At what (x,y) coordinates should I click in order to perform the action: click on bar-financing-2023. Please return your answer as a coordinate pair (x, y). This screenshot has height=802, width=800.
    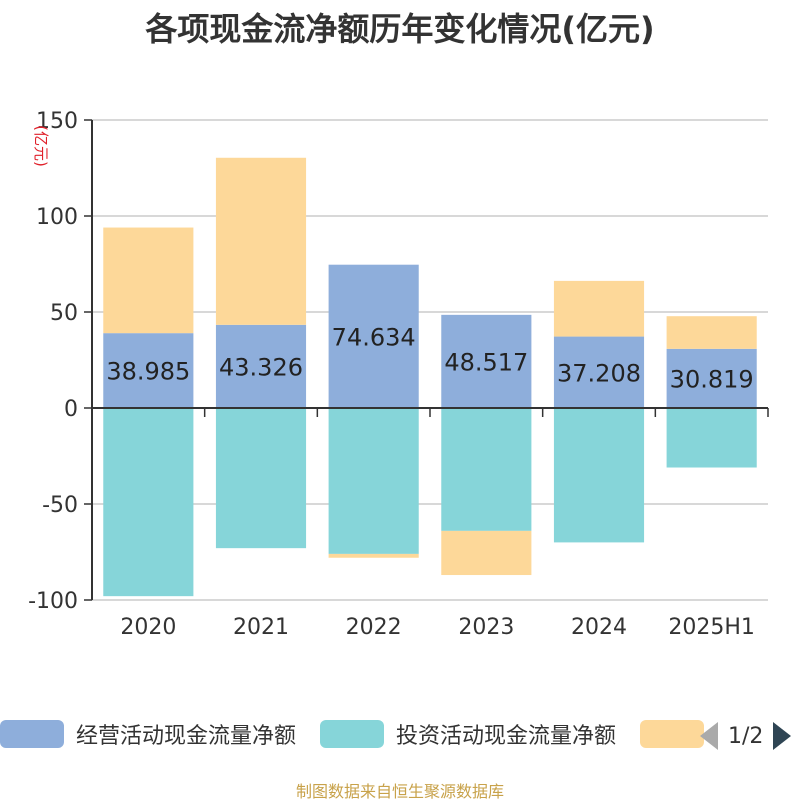
    Looking at the image, I should click on (486, 553).